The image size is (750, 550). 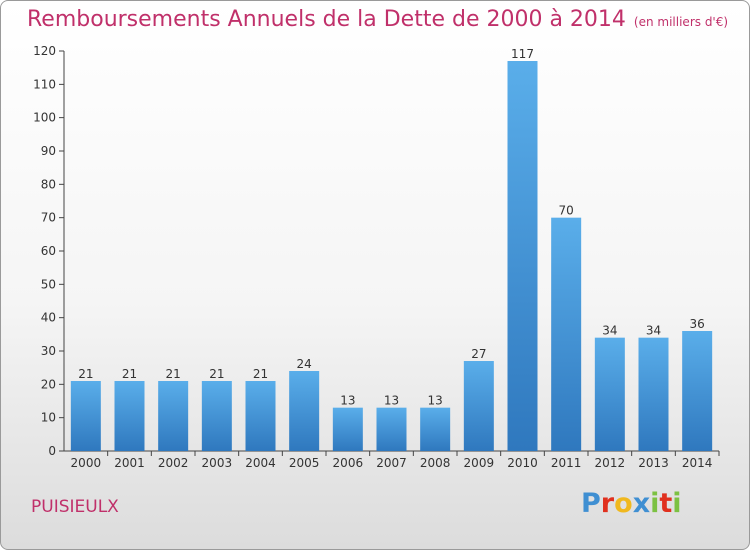 I want to click on x-tick-label: 2001, so click(x=129, y=463).